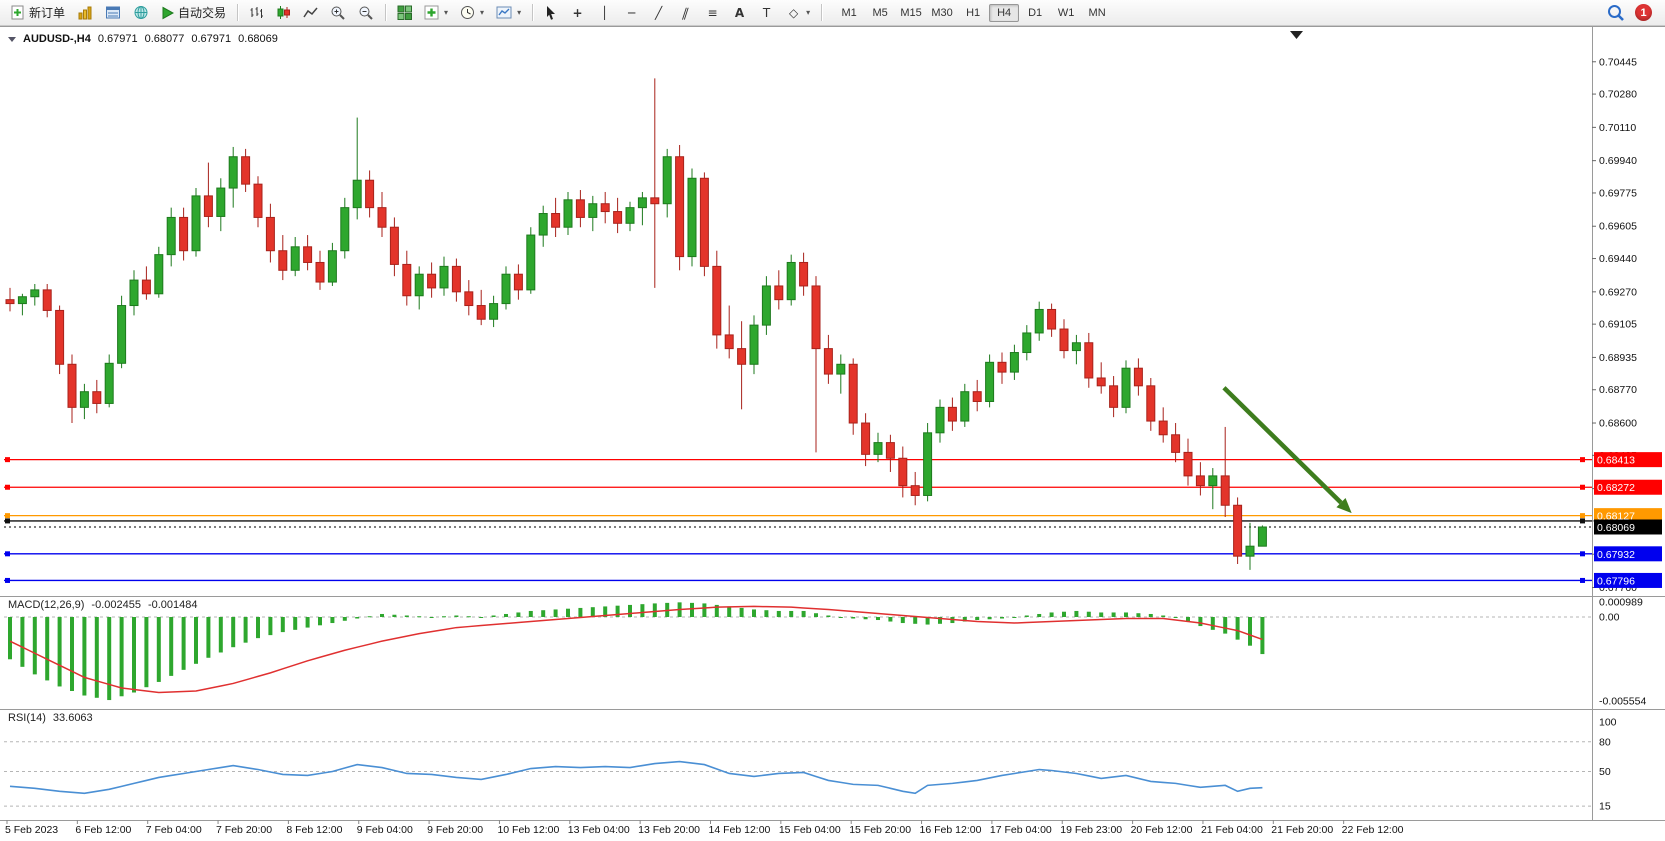  Describe the element at coordinates (1296, 35) in the screenshot. I see `chart-shift-marker-icon` at that location.